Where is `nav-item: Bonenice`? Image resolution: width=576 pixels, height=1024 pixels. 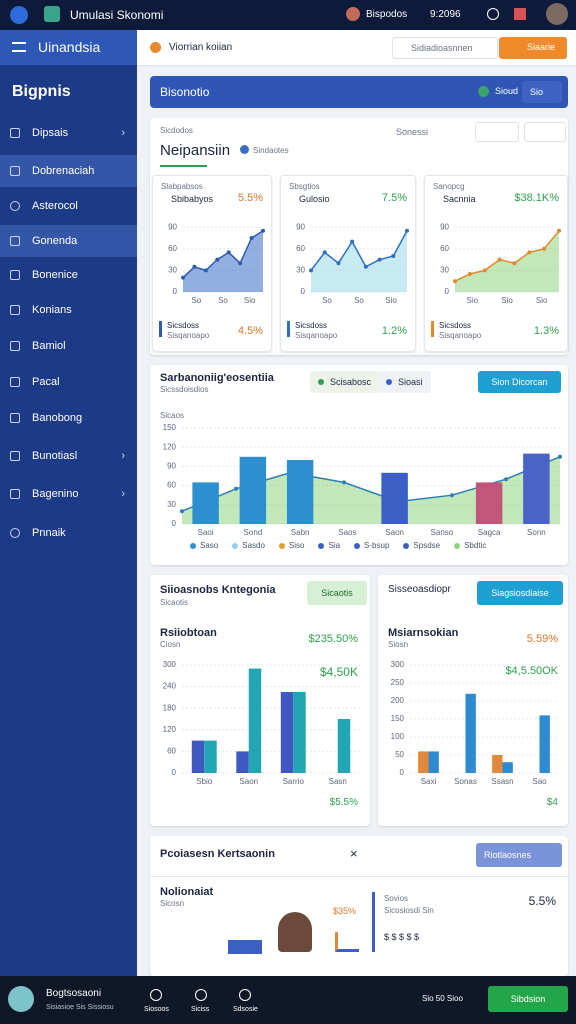 nav-item: Bonenice is located at coordinates (68, 275).